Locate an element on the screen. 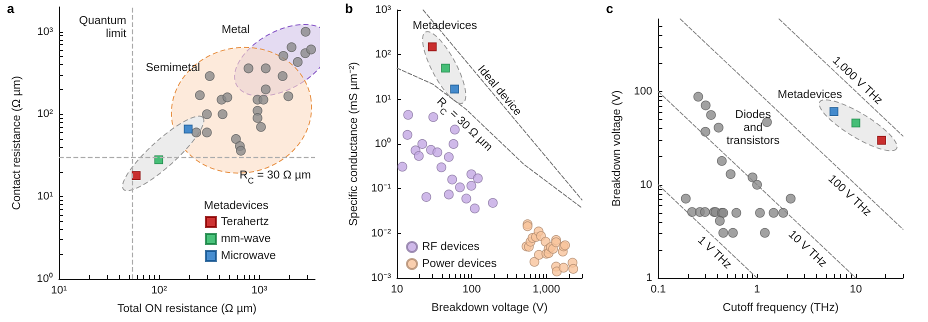 This screenshot has width=928, height=322. legend-label: mm-wave is located at coordinates (245, 239).